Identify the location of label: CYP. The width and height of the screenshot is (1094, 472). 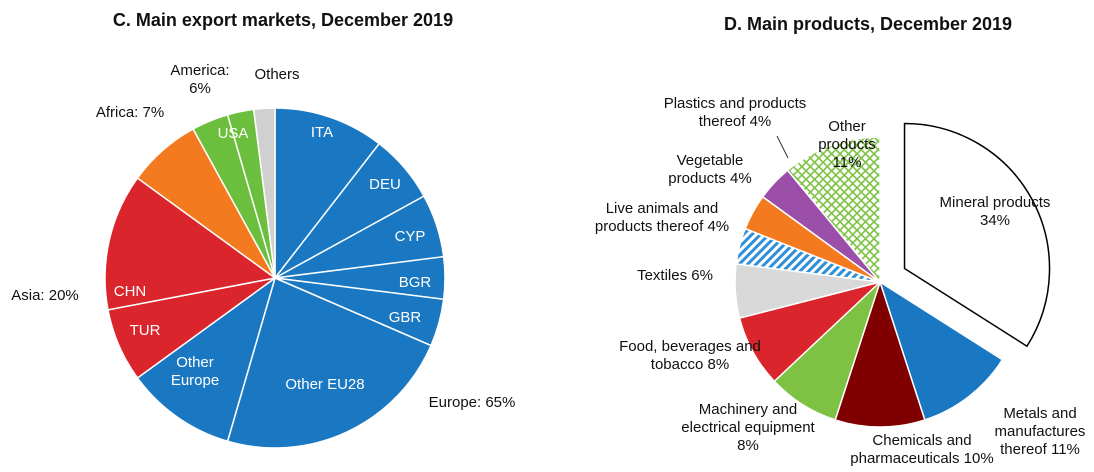
(410, 236).